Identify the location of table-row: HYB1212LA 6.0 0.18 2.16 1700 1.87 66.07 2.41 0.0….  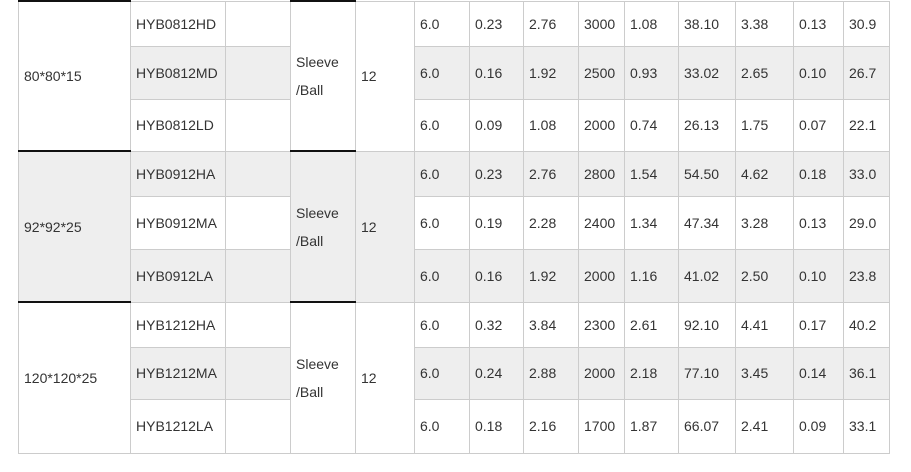
(454, 426).